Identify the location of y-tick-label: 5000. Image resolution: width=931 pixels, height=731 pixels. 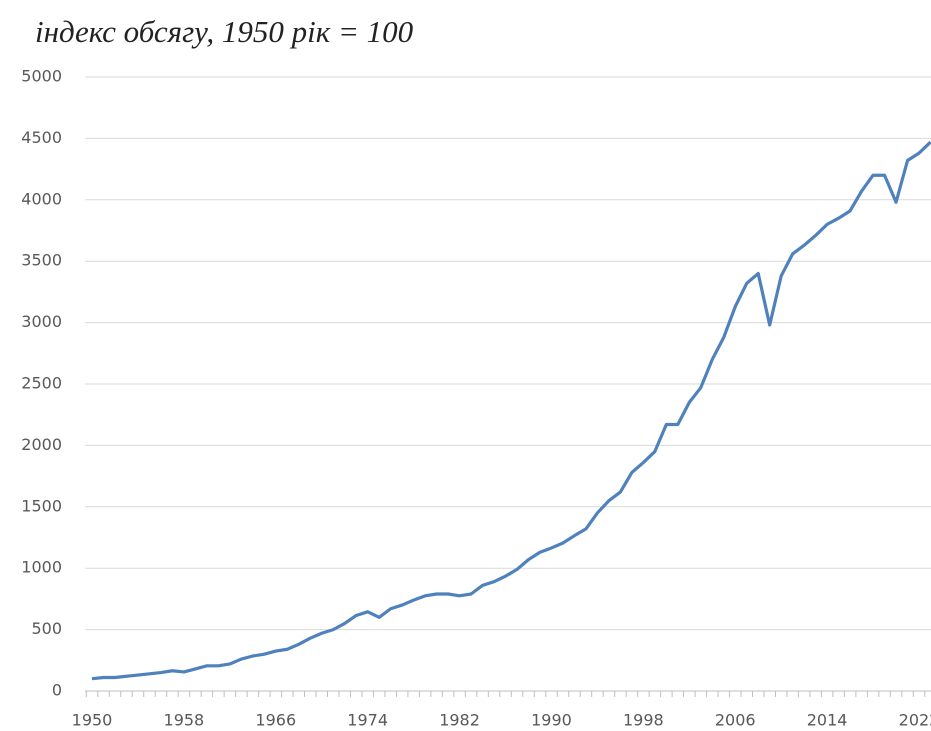
(41, 76).